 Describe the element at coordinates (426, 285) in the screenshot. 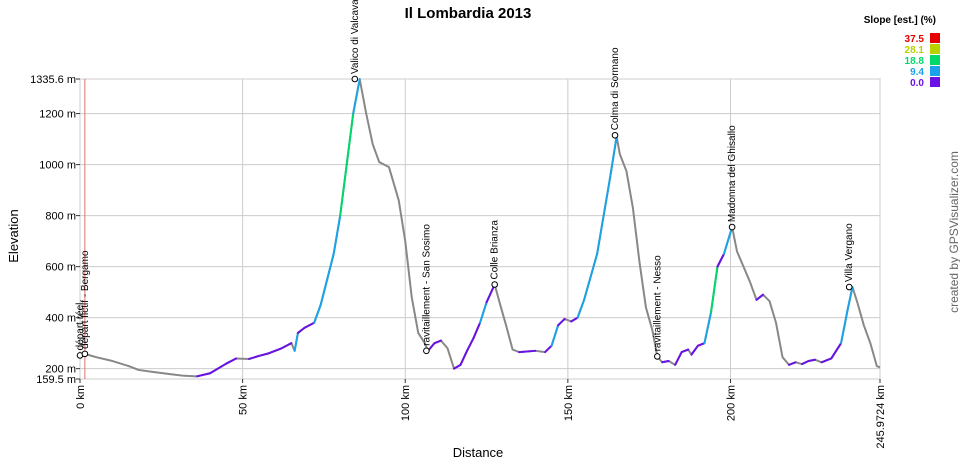

I see `waypoint-label: ravitaillement - San Sosimo` at that location.